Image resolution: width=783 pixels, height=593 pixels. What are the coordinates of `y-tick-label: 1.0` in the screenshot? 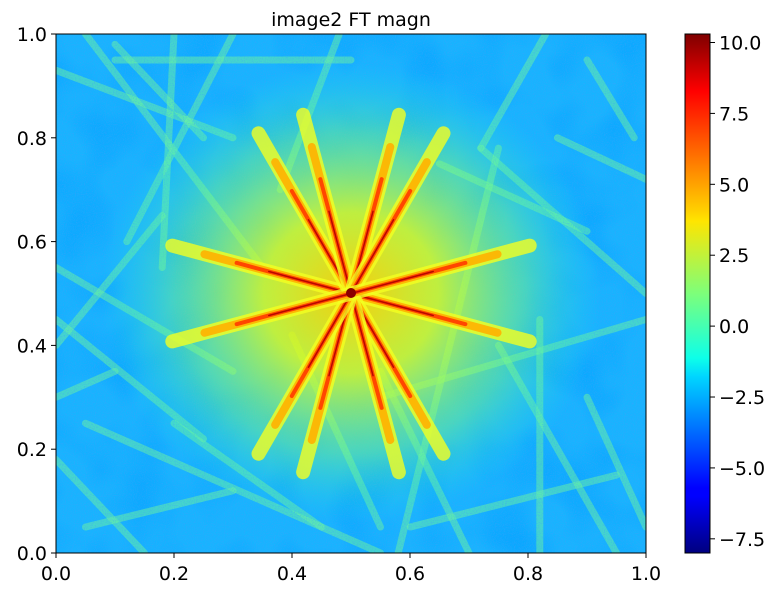 It's located at (32, 35).